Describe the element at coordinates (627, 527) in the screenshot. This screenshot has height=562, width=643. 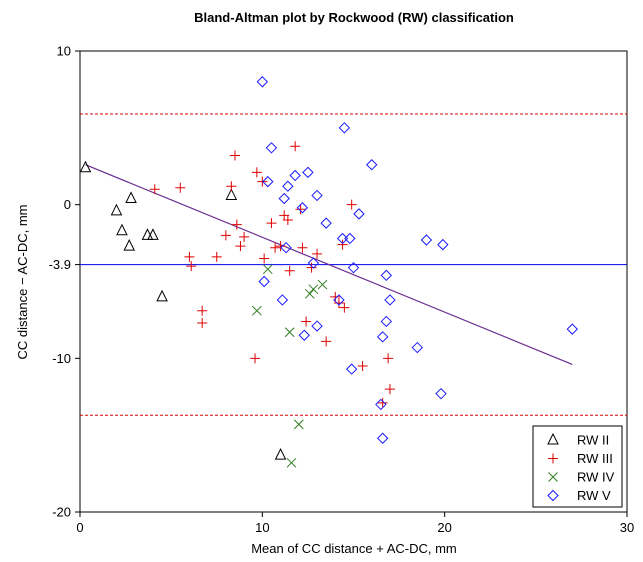
I see `x-tick-label: 30` at that location.